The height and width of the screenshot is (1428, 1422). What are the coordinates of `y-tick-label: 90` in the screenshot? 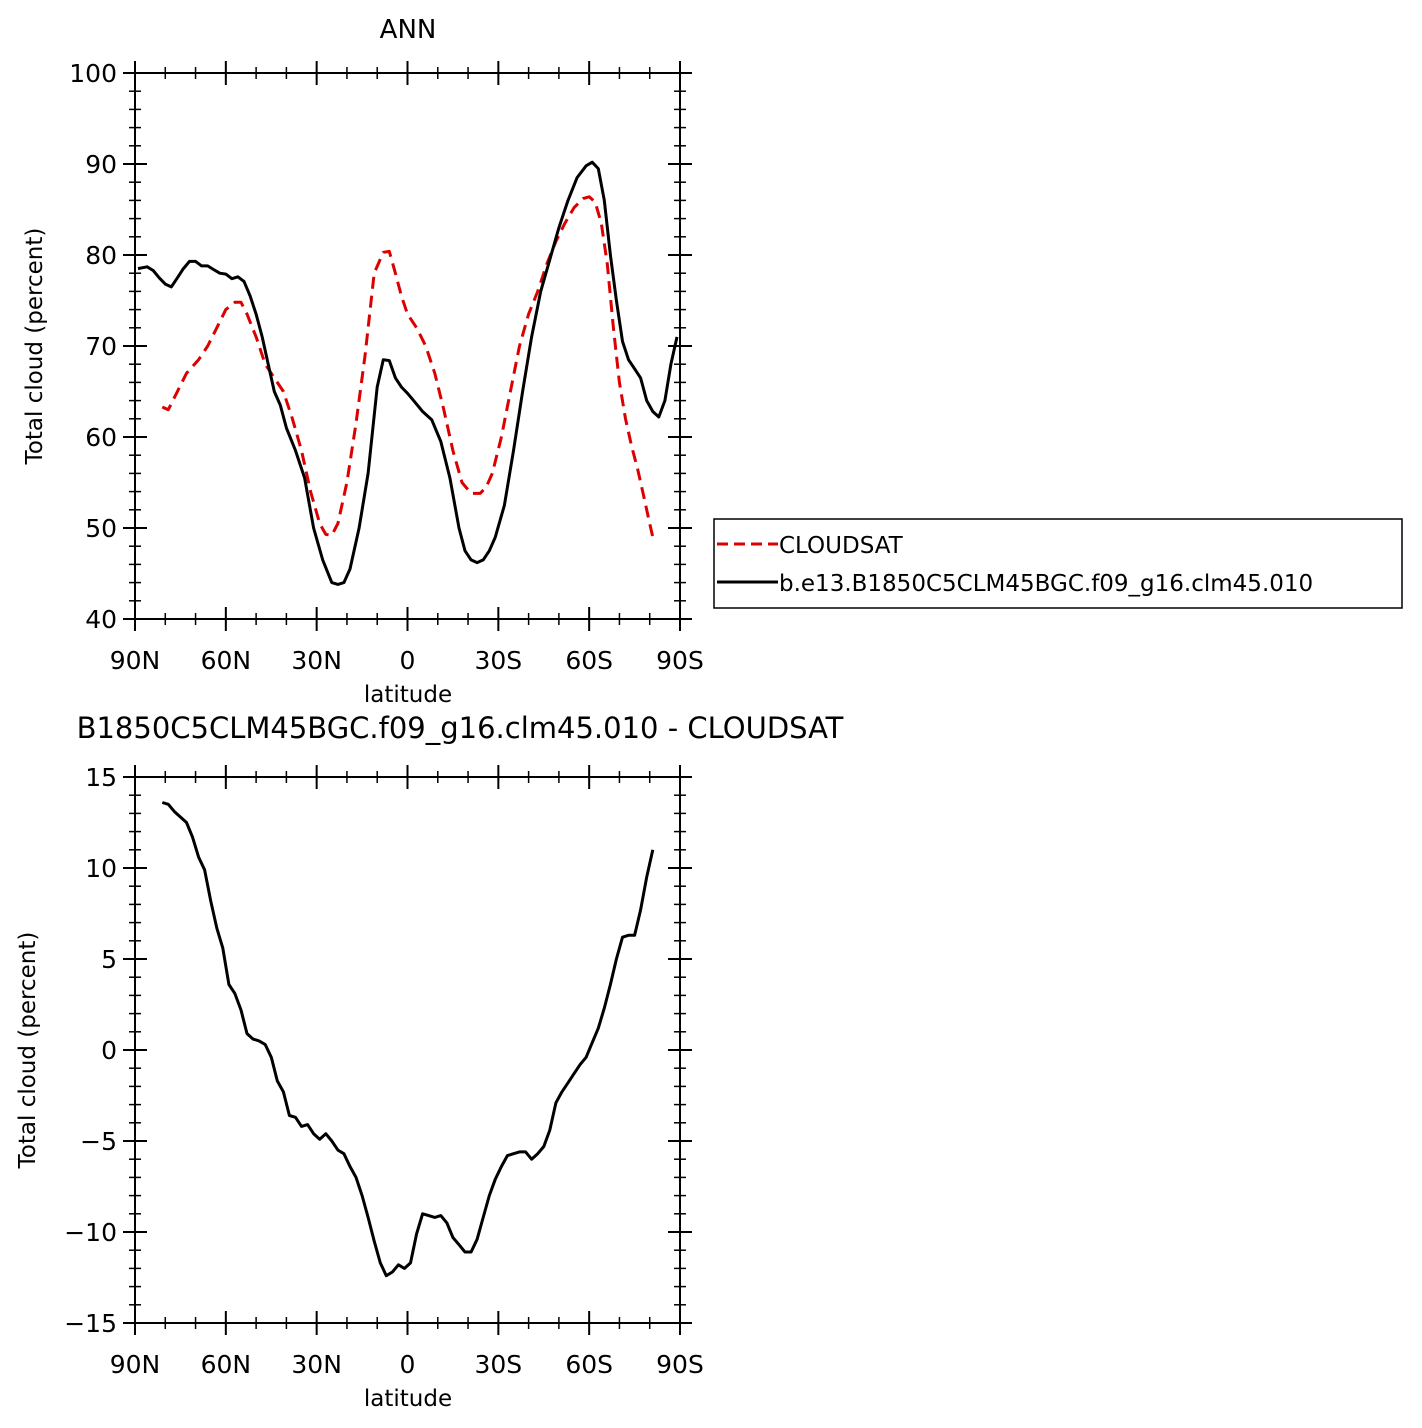 It's located at (101, 164).